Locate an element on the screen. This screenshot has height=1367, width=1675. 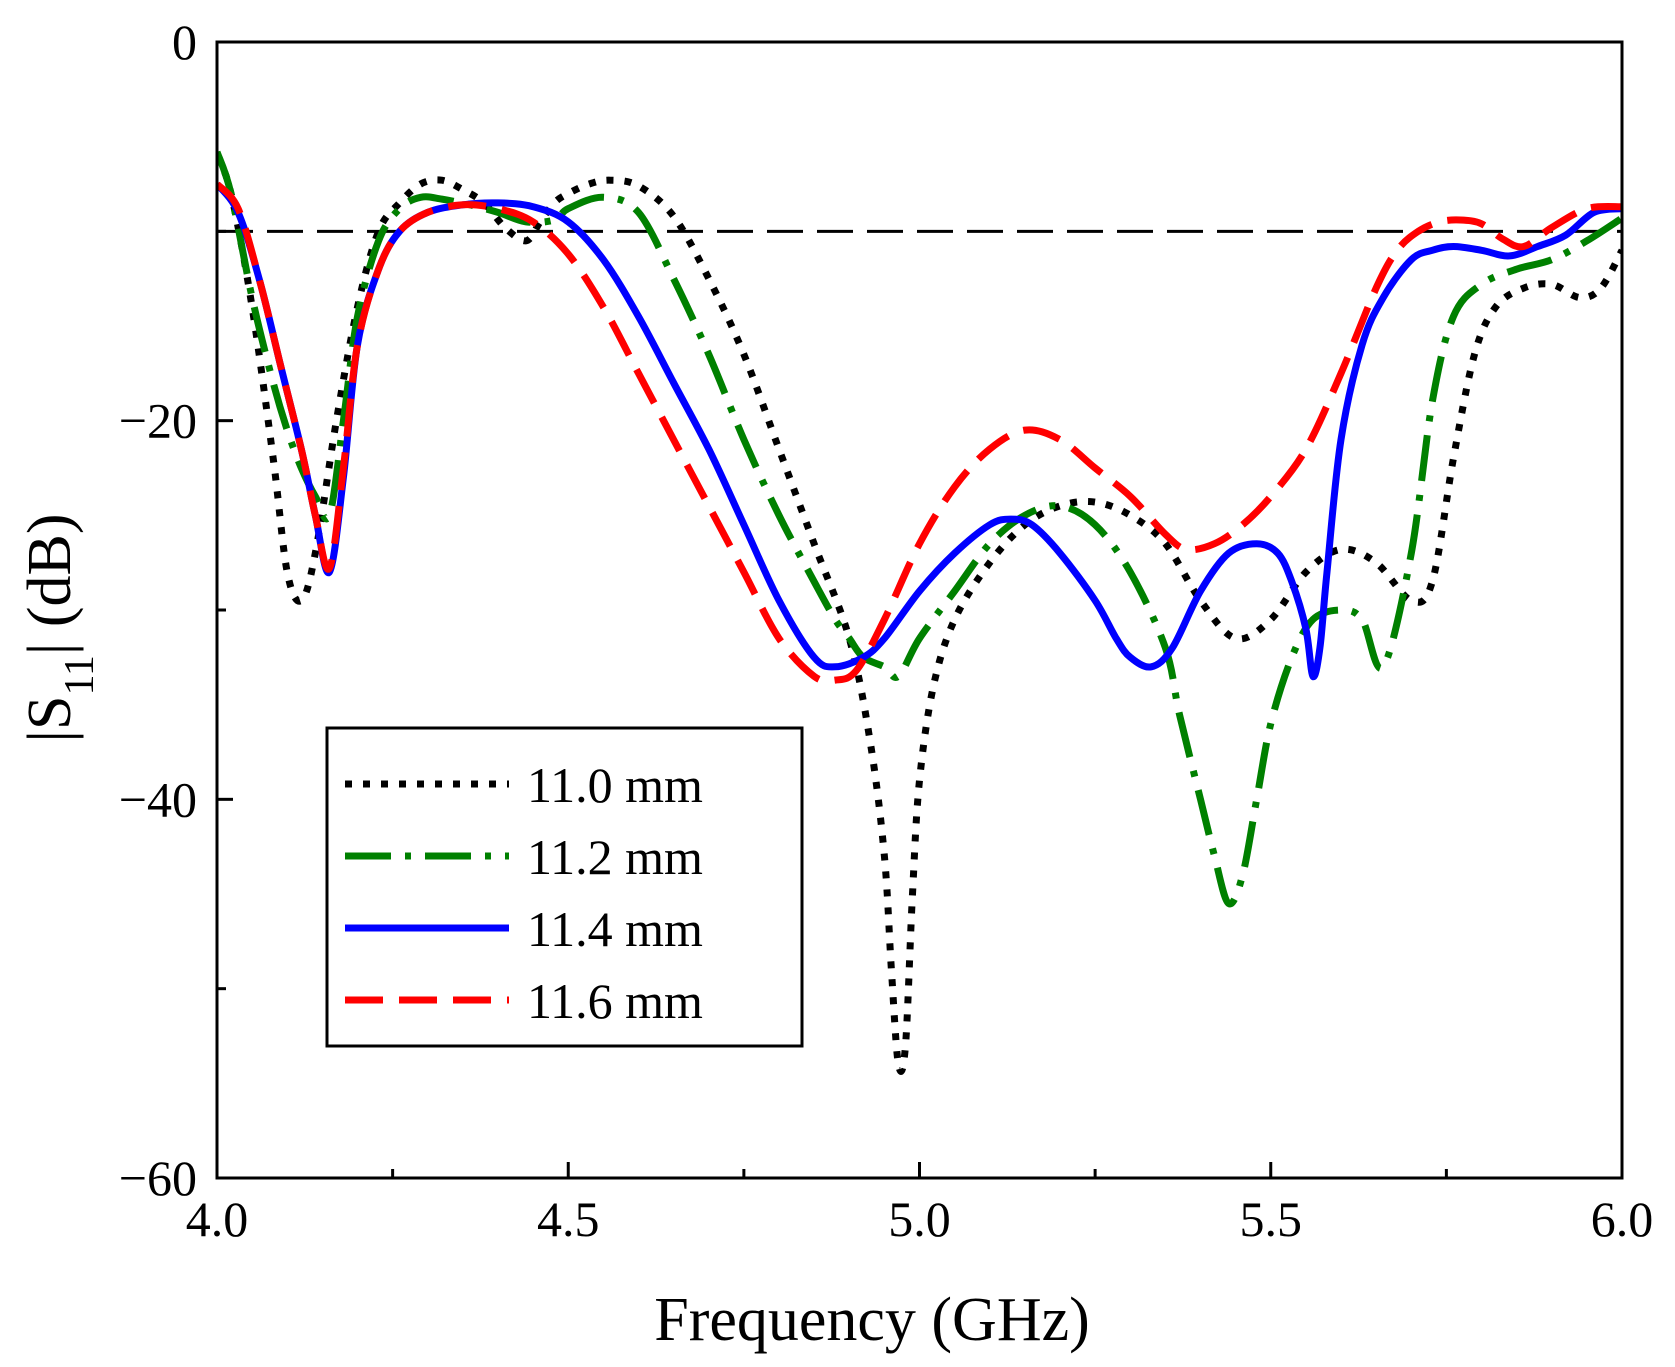
y-axis-title-post: | (dB) is located at coordinates (50, 585).